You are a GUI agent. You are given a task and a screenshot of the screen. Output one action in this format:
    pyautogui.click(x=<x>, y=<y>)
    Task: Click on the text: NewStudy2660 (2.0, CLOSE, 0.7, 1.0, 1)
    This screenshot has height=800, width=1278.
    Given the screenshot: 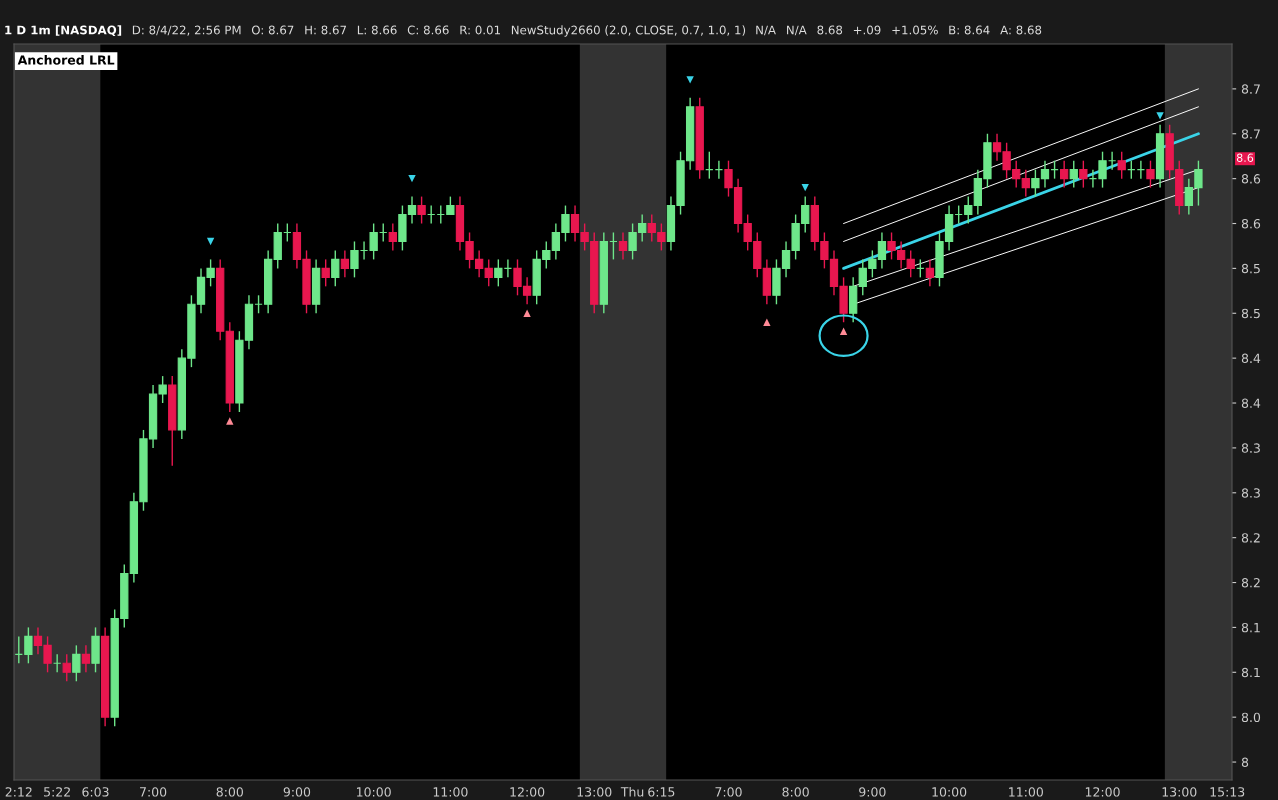 What is the action you would take?
    pyautogui.click(x=628, y=31)
    